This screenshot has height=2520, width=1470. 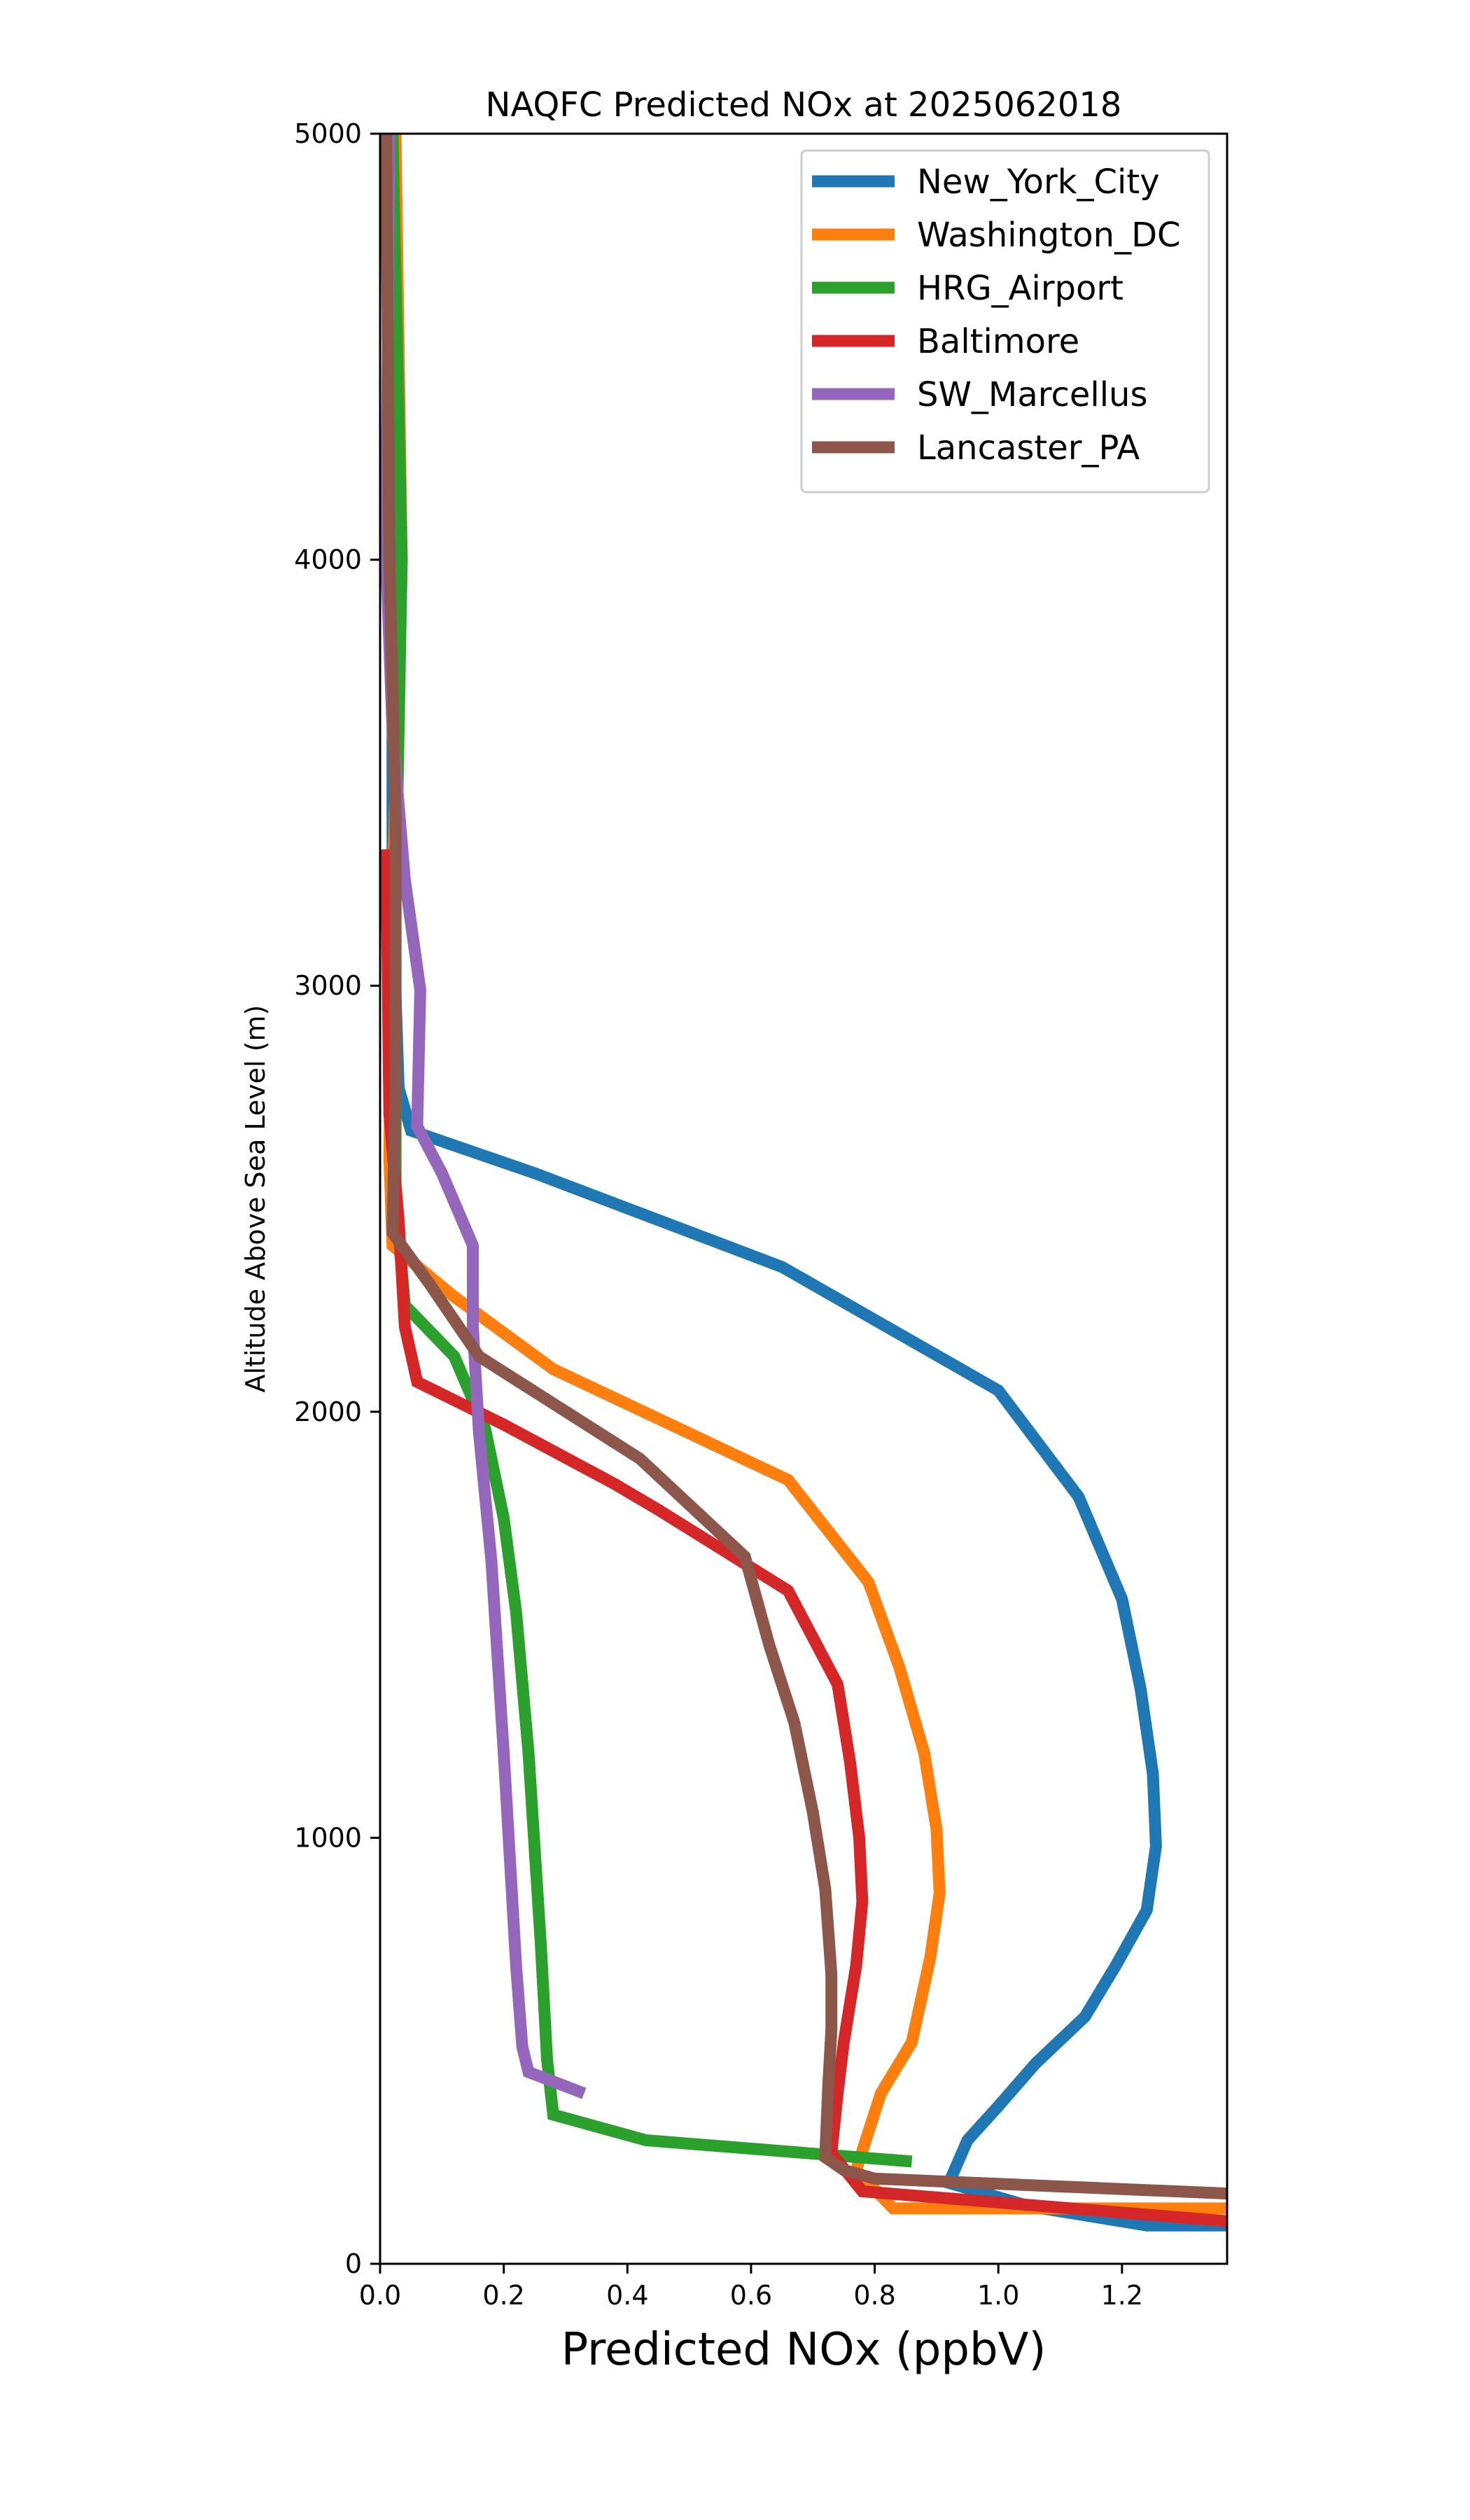 I want to click on x-tick-label: 0.6, so click(x=751, y=2295).